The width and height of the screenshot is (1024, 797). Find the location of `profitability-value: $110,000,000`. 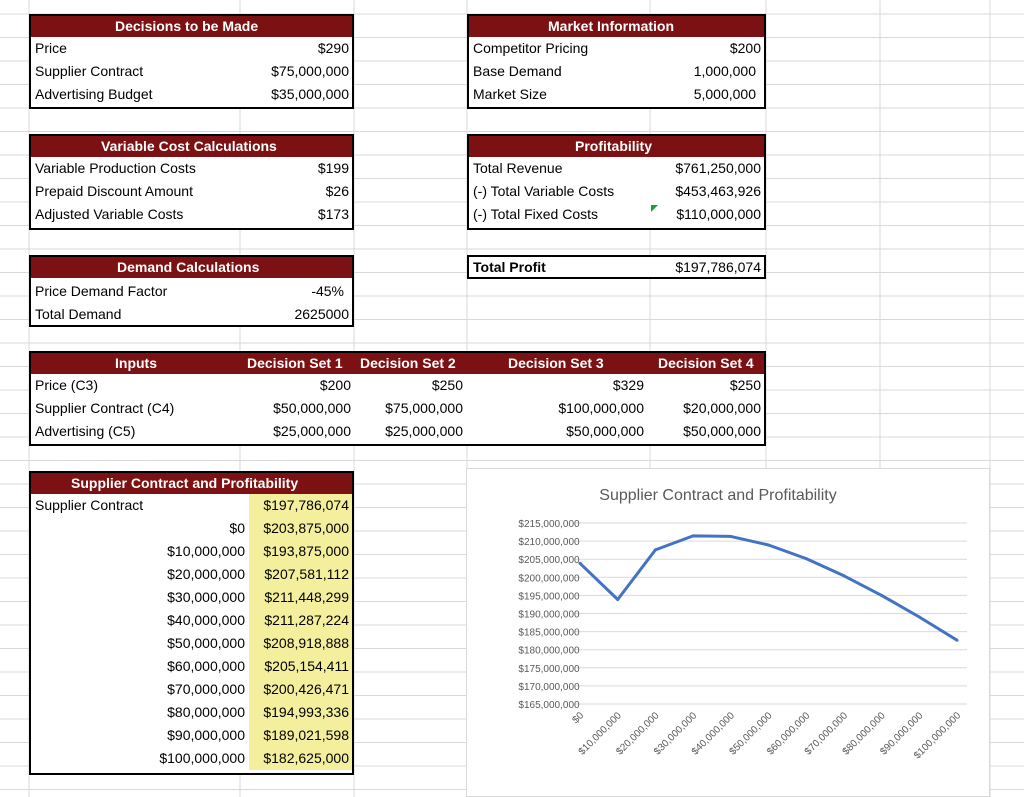

profitability-value: $110,000,000 is located at coordinates (718, 214).